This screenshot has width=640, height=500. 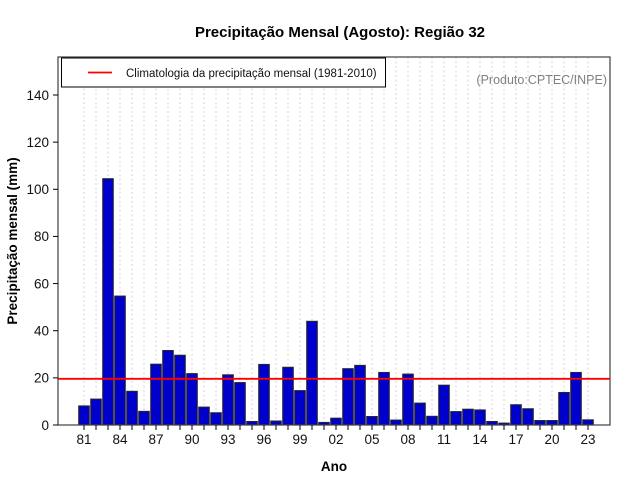 I want to click on x-tick-label: 17, so click(x=515, y=439).